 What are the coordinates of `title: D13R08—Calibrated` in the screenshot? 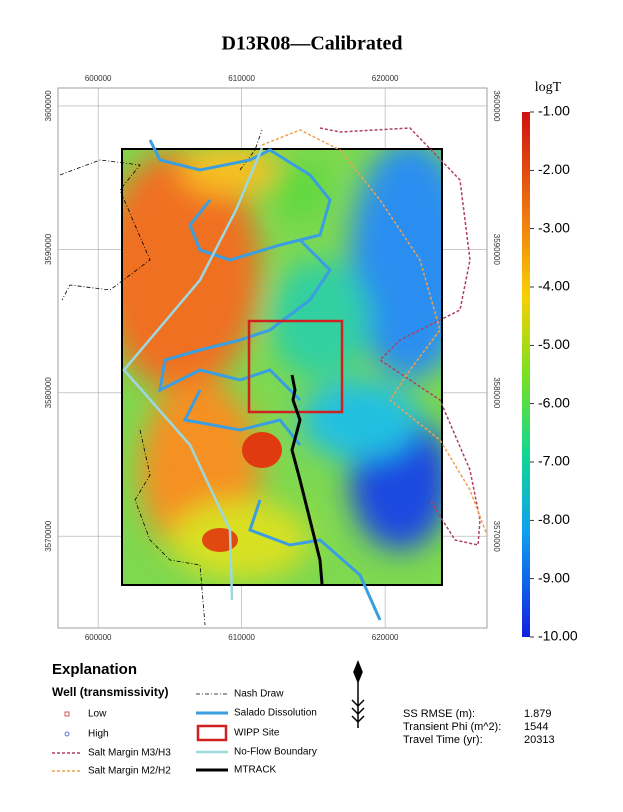 It's located at (311, 44).